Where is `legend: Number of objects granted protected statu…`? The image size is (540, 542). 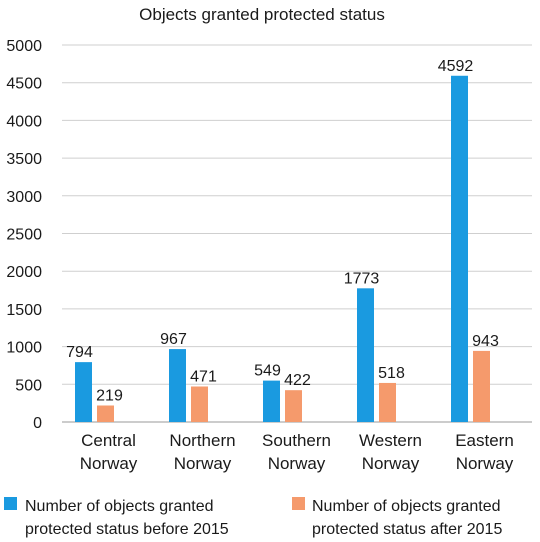 legend: Number of objects granted protected statu… is located at coordinates (253, 517).